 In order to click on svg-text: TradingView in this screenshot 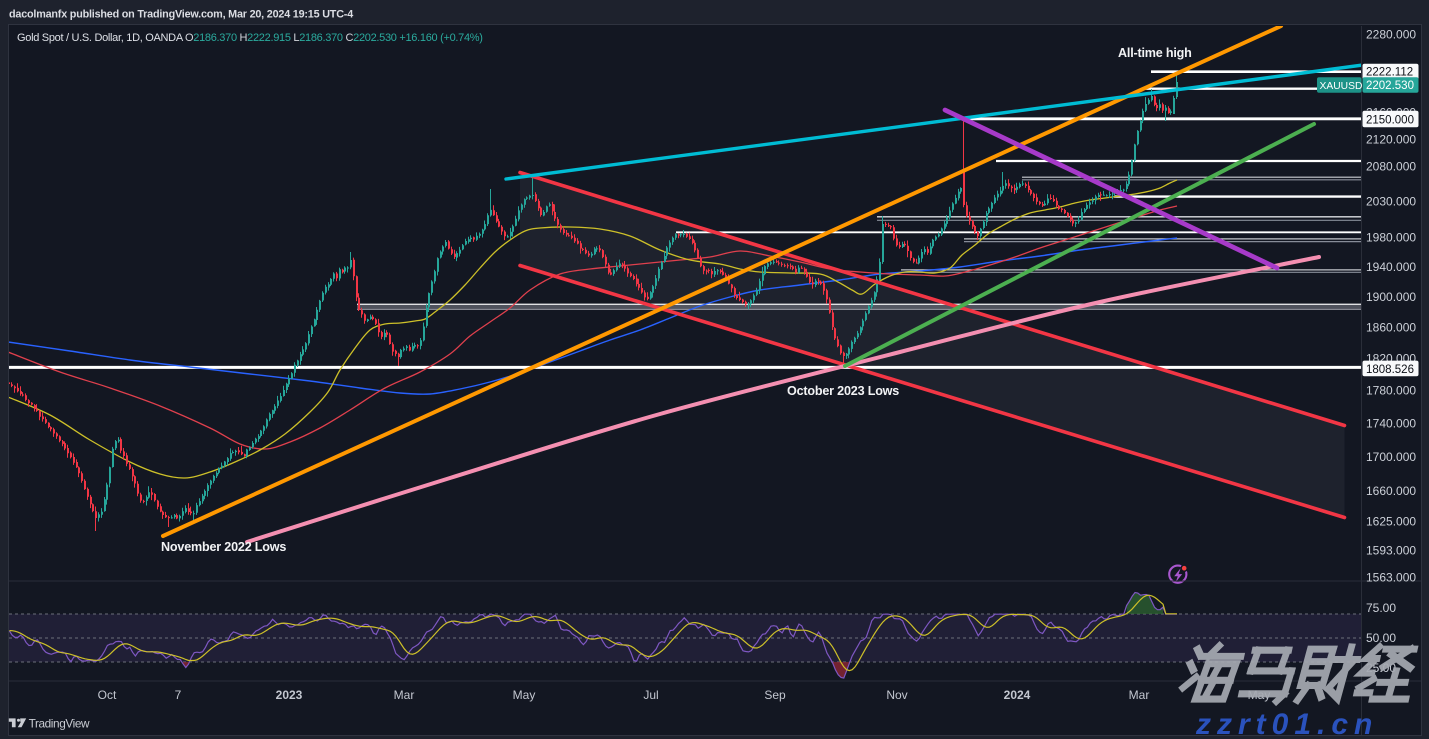, I will do `click(59, 723)`.